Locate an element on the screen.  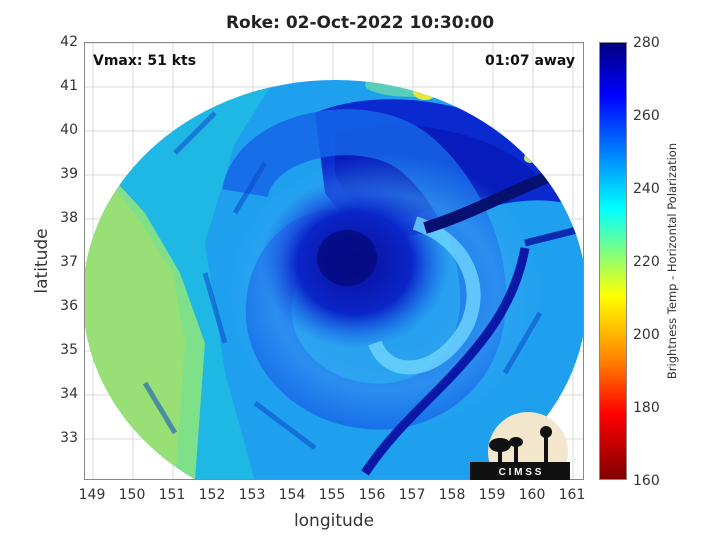
y-tick-label: 38 is located at coordinates (69, 218).